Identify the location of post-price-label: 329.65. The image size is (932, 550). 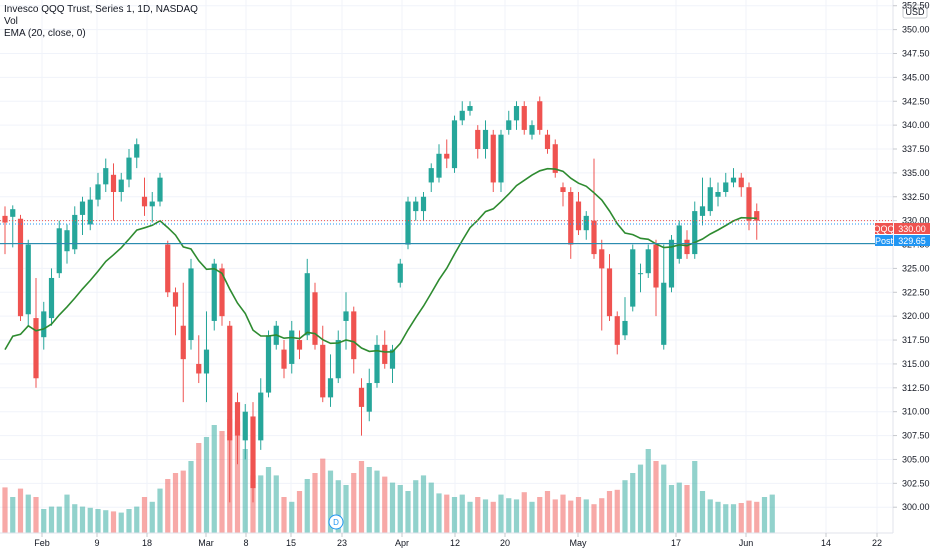
(912, 241).